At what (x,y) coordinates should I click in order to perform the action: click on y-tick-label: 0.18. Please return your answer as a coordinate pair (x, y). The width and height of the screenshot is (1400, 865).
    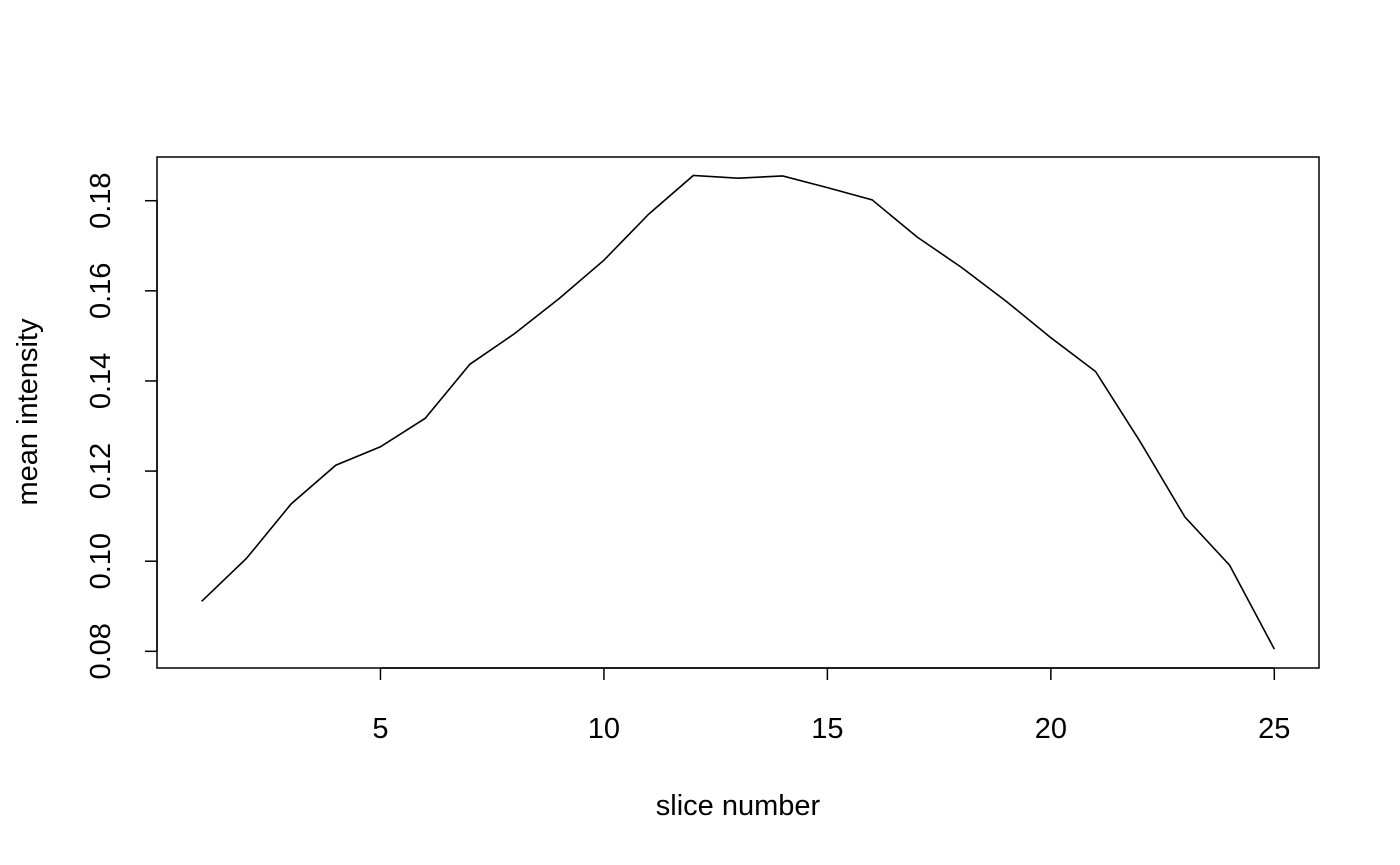
    Looking at the image, I should click on (101, 200).